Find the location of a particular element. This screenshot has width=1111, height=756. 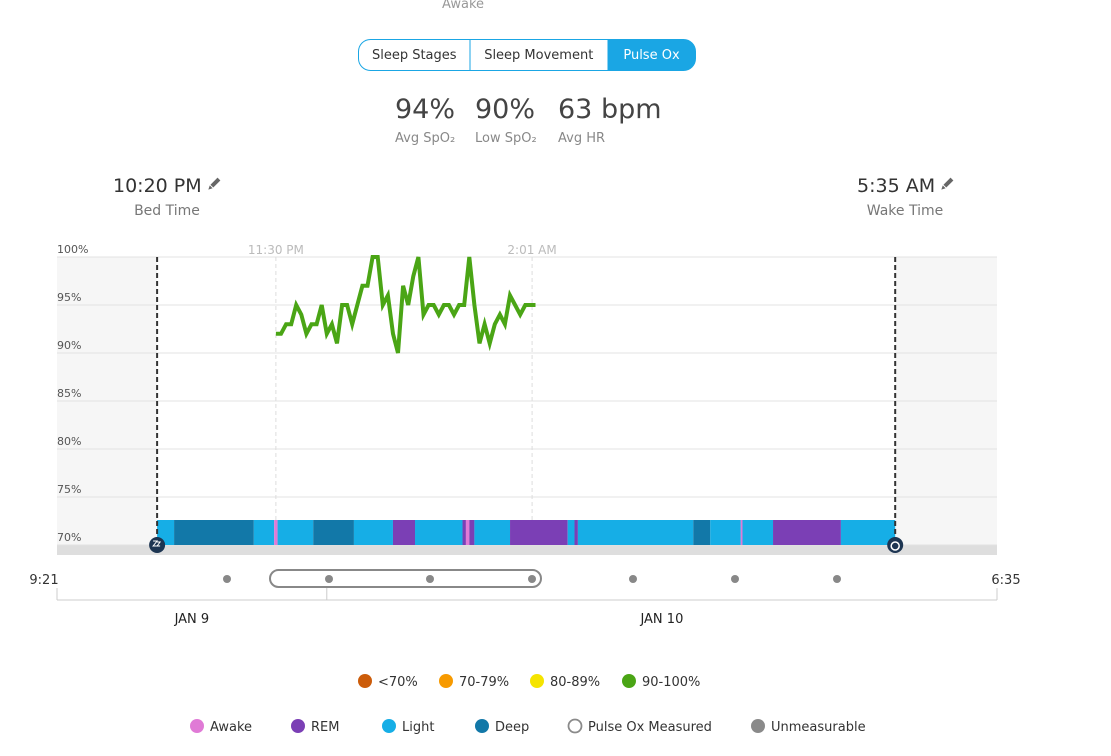

legend-label: <70% is located at coordinates (398, 682).